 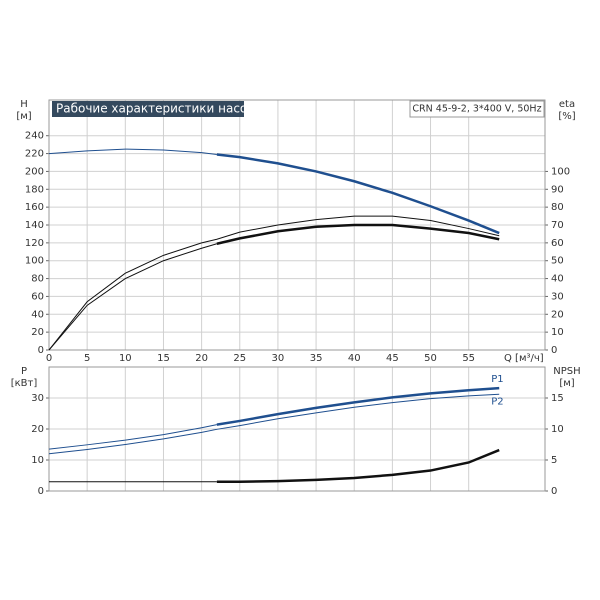 What do you see at coordinates (34, 261) in the screenshot?
I see `y-tick-label: 100` at bounding box center [34, 261].